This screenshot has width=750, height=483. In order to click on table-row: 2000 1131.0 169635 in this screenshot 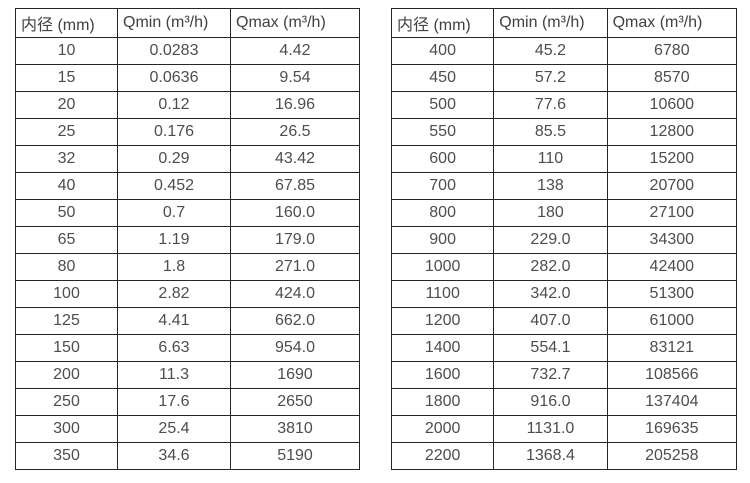, I will do `click(564, 429)`.